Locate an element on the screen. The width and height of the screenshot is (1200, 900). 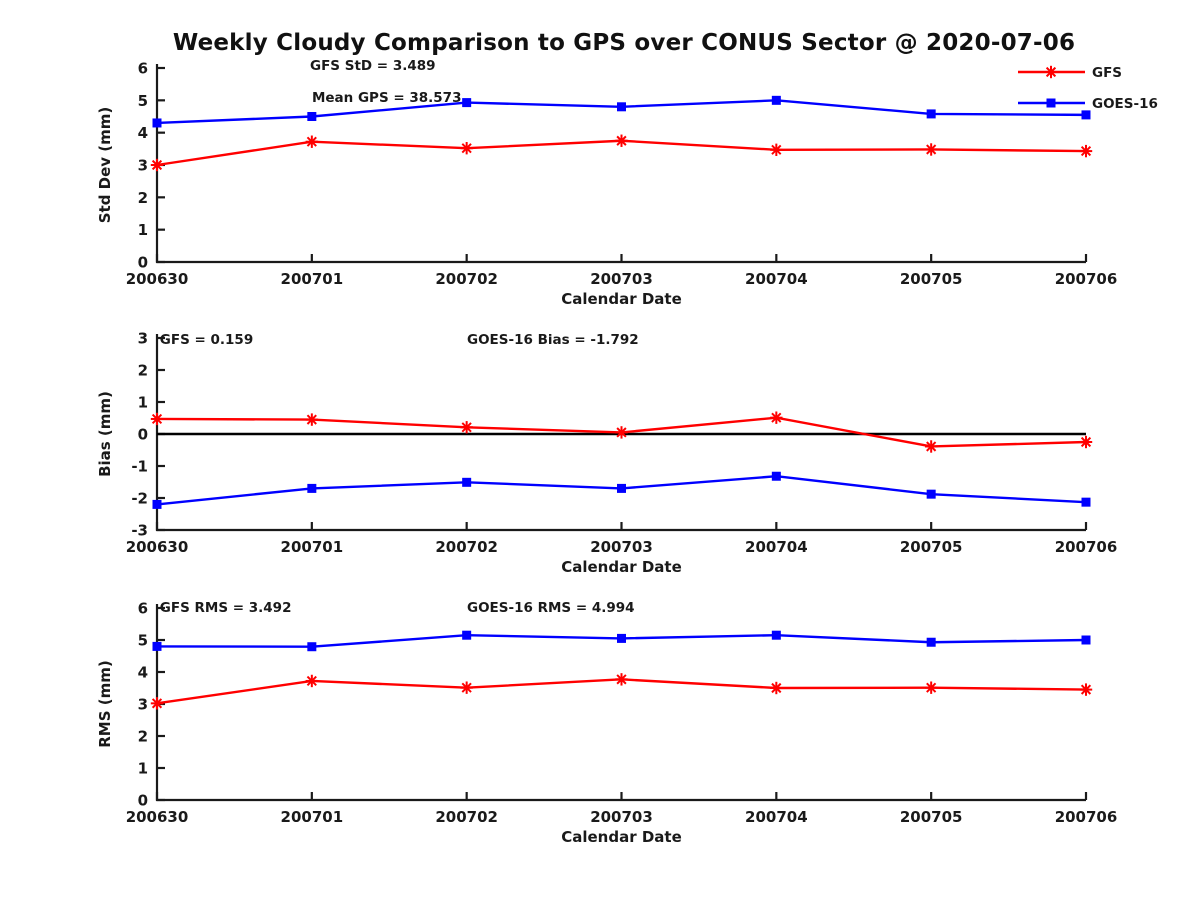
y-axis-label: RMS (mm) is located at coordinates (105, 703).